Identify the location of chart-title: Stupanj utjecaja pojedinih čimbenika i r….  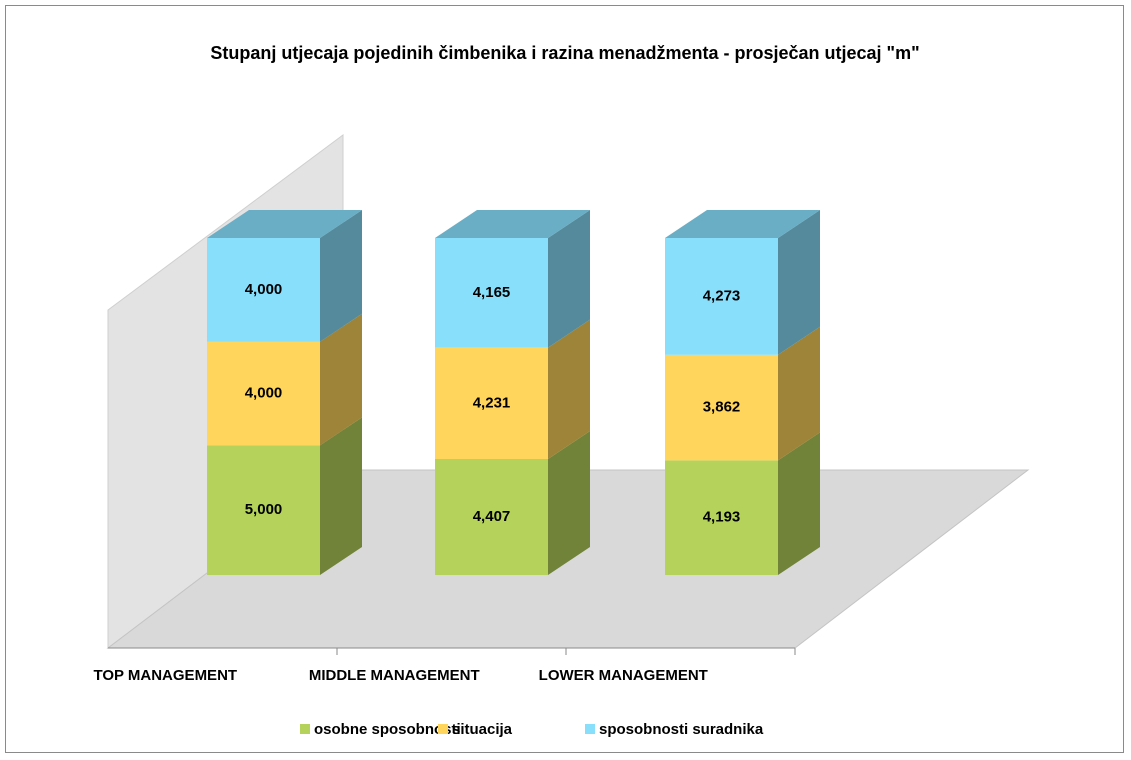
(565, 53).